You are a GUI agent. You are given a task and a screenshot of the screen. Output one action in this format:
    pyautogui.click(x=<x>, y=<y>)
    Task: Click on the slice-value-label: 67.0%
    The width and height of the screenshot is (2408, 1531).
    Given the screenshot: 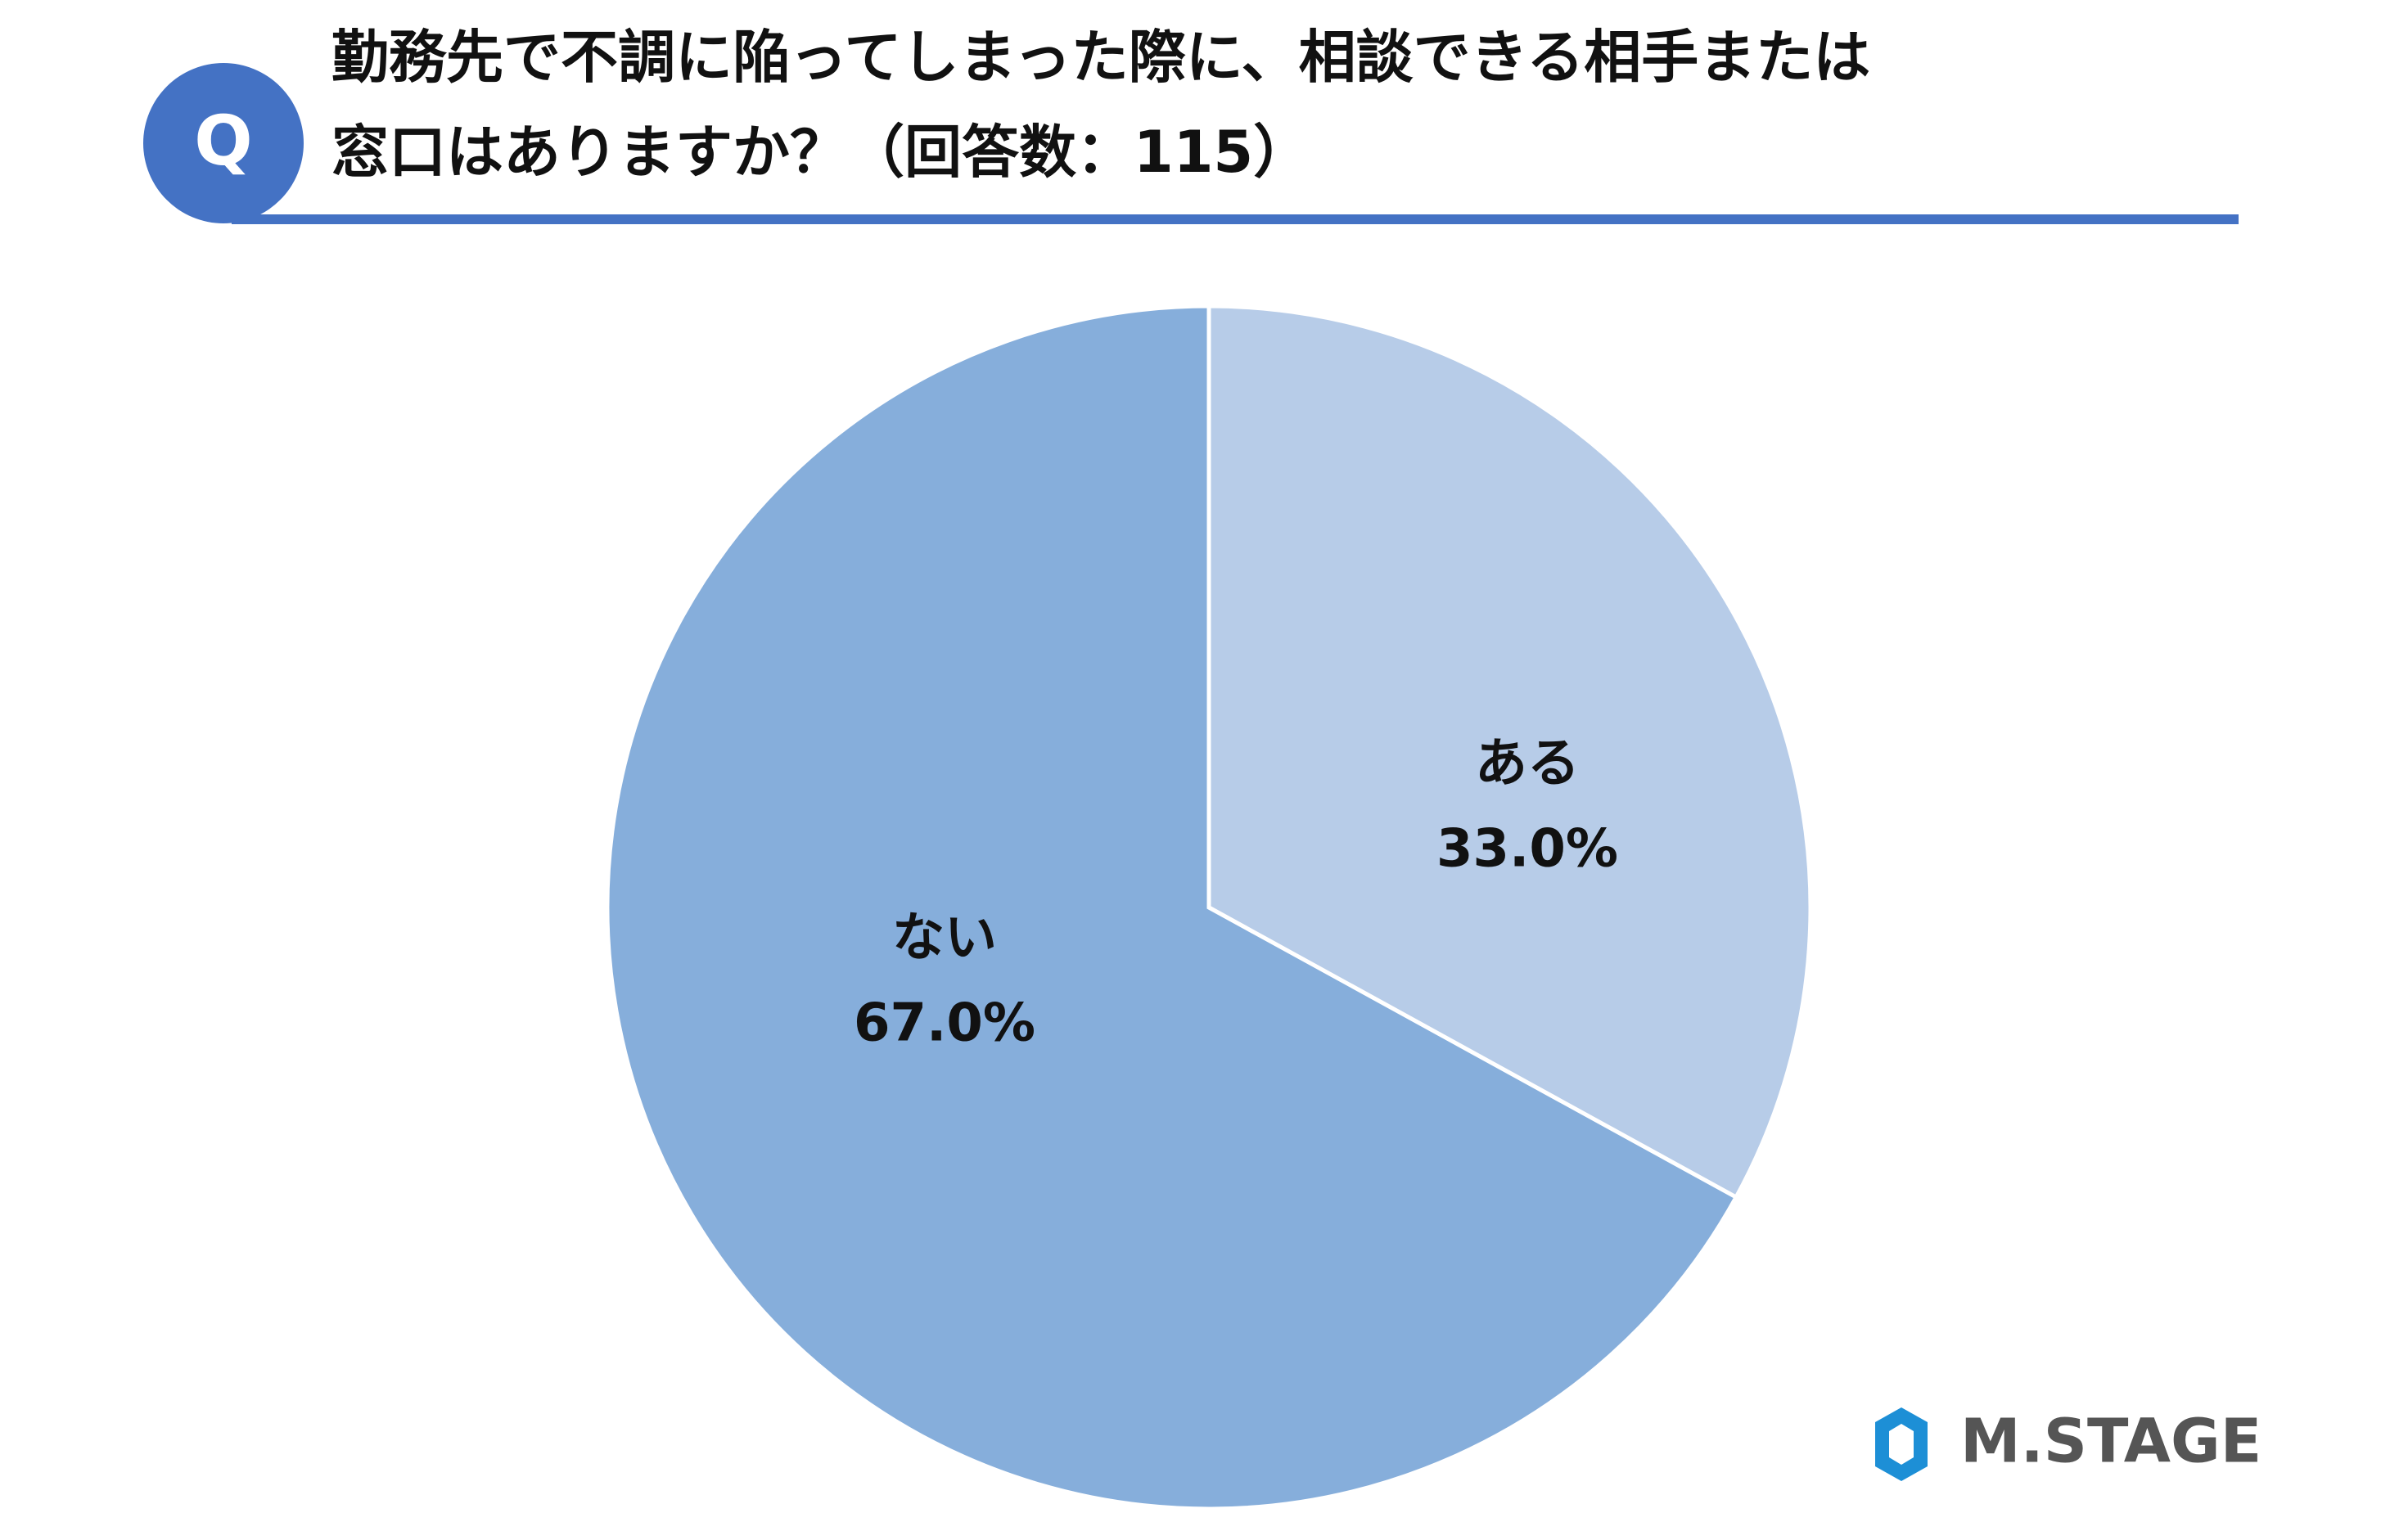 What is the action you would take?
    pyautogui.click(x=945, y=1023)
    